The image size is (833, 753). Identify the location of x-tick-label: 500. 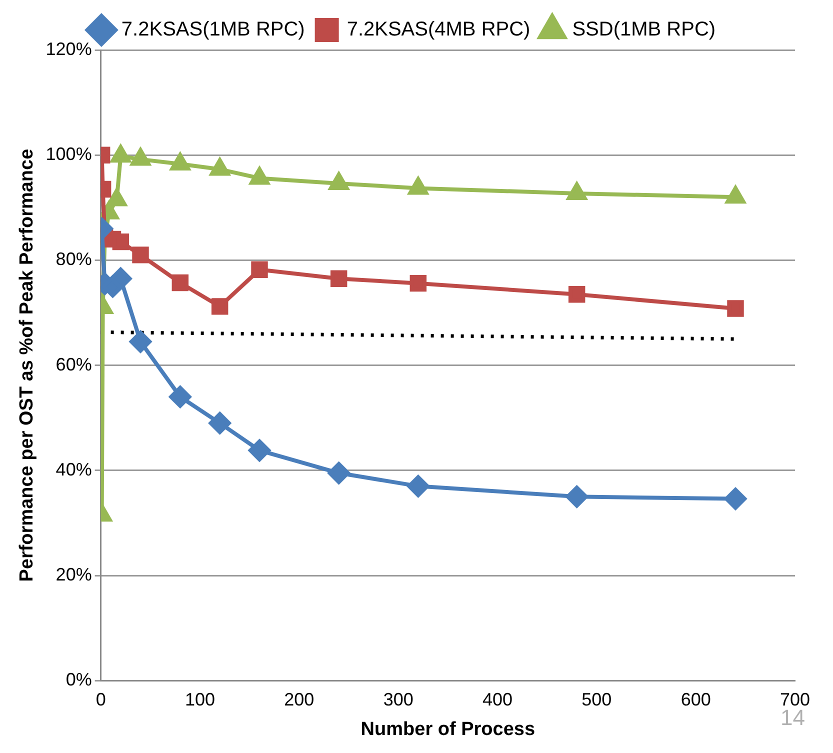
(597, 699).